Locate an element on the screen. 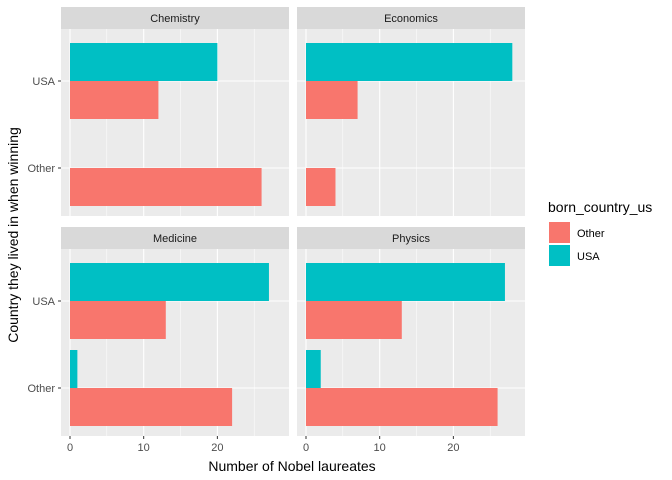  legend-label-usa: USA is located at coordinates (588, 257).